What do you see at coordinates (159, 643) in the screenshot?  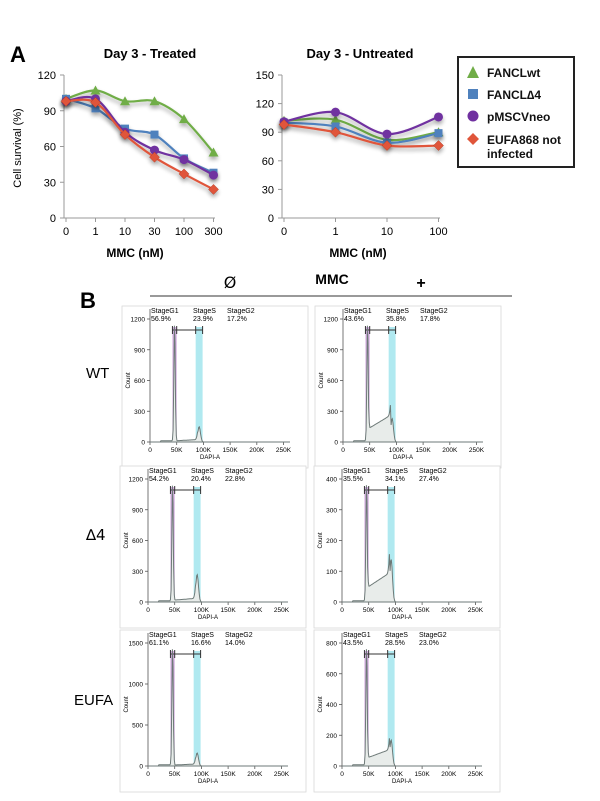 I see `stage-pct: 61.1%` at bounding box center [159, 643].